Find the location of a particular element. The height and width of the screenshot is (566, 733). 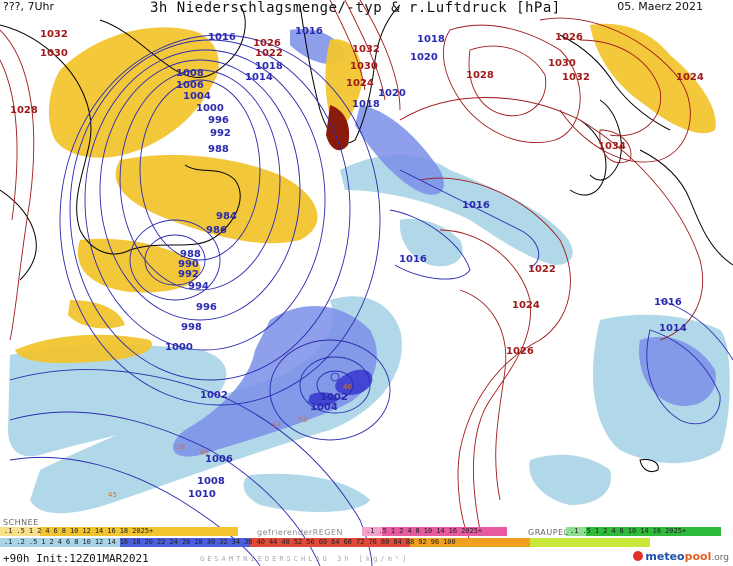

total-precip-caption: GESAMTNIEDERSCHLAG 3h [kg/m²] is located at coordinates (305, 559).